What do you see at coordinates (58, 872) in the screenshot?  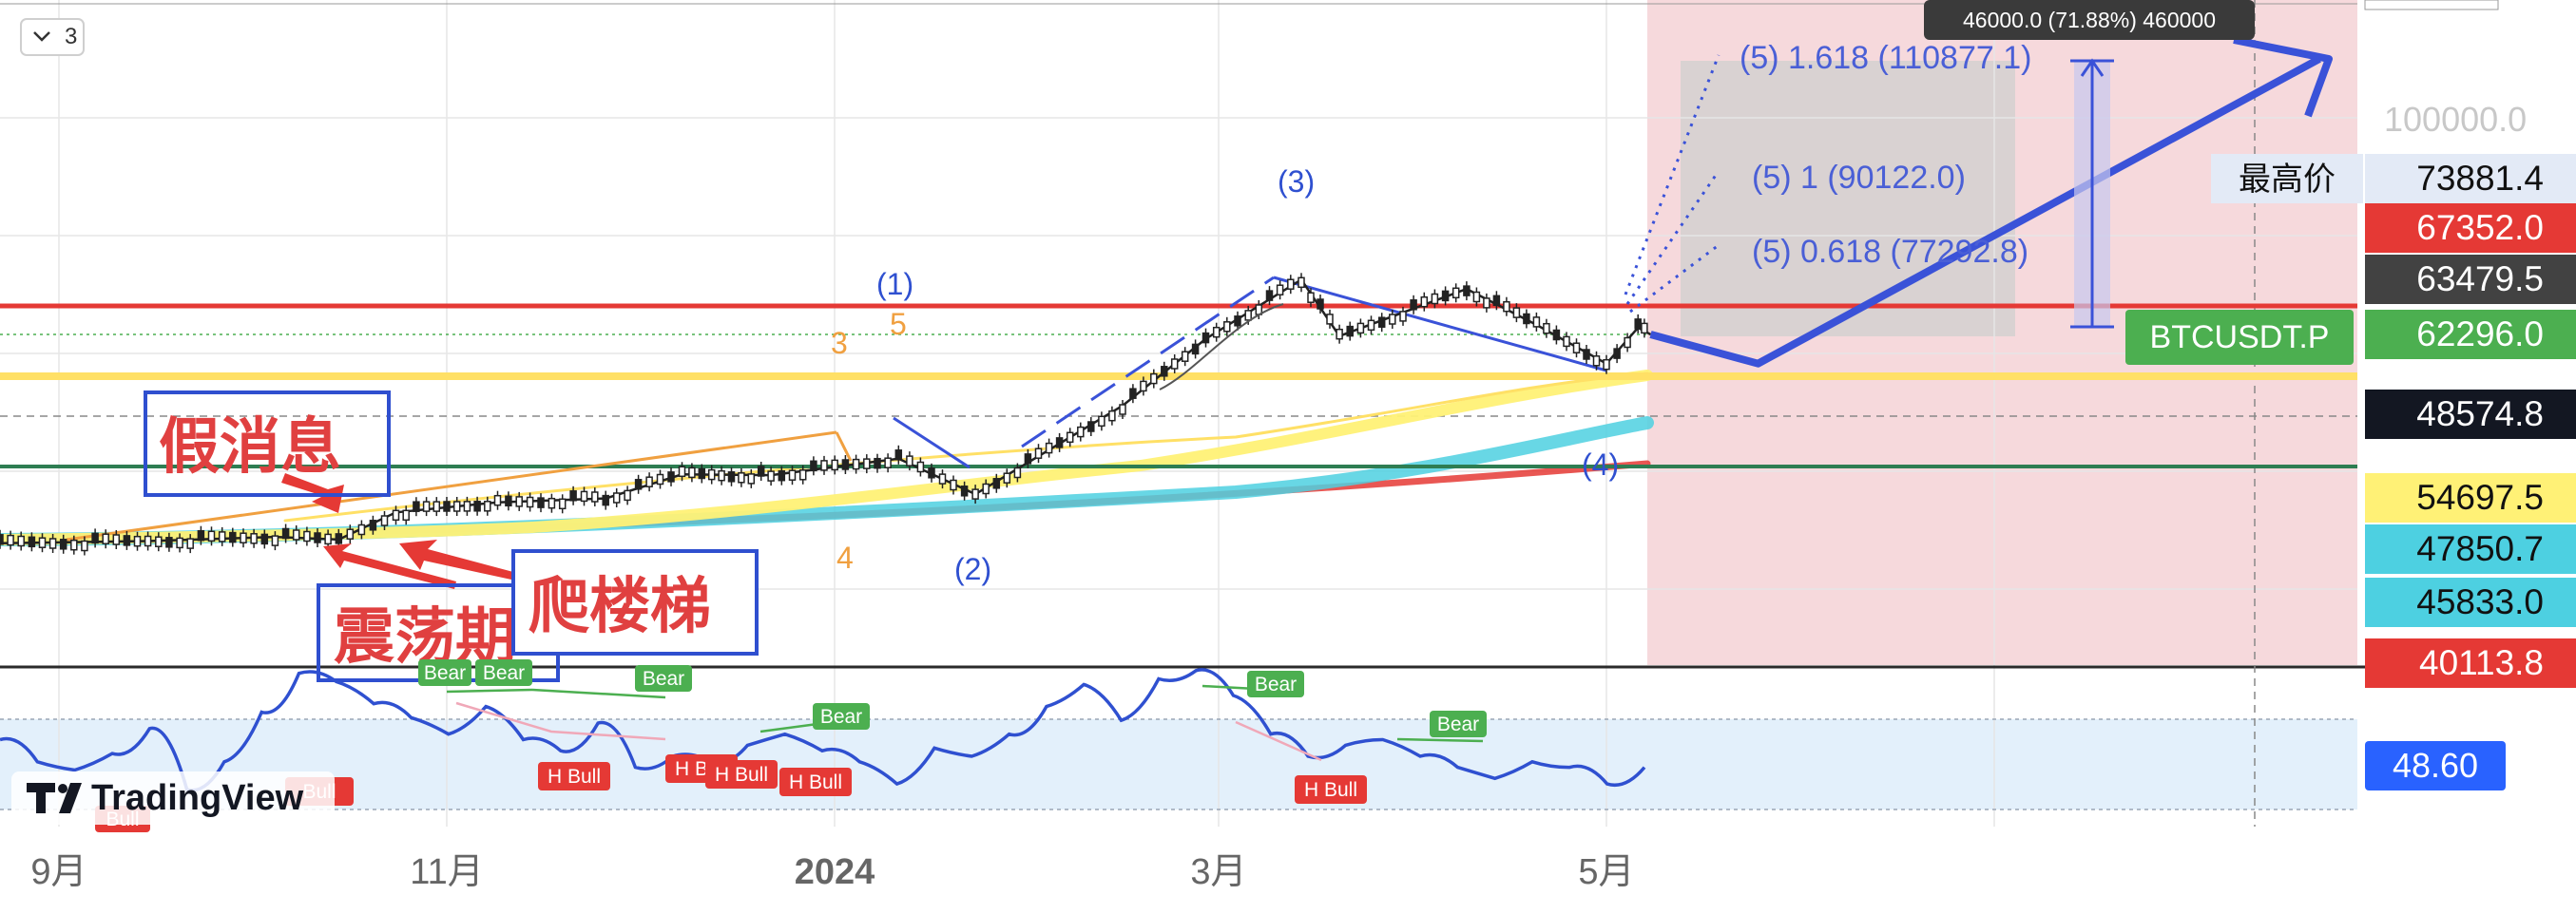 I see `x-tick-label: 9月` at bounding box center [58, 872].